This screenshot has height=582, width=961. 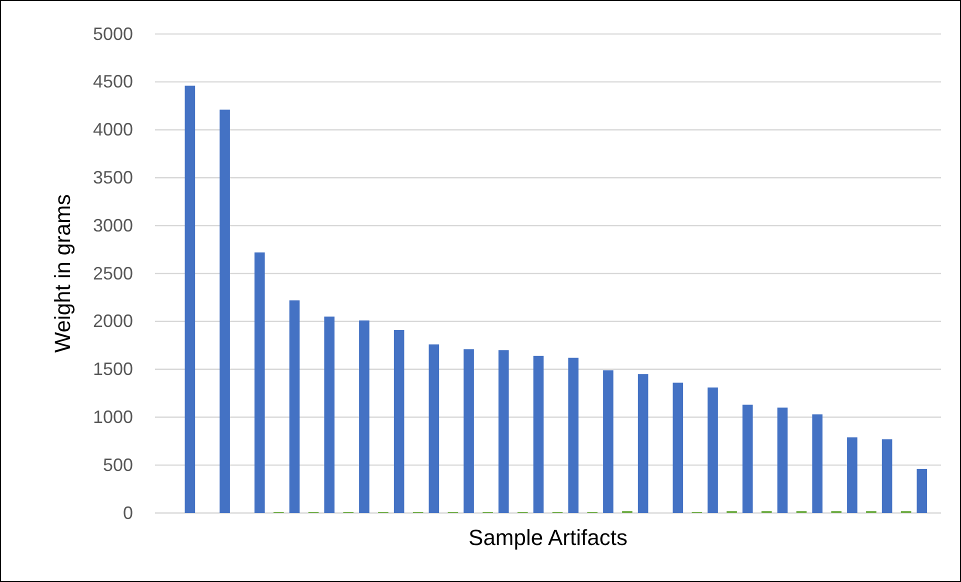 I want to click on y-axis-title: Weight in grams, so click(x=62, y=273).